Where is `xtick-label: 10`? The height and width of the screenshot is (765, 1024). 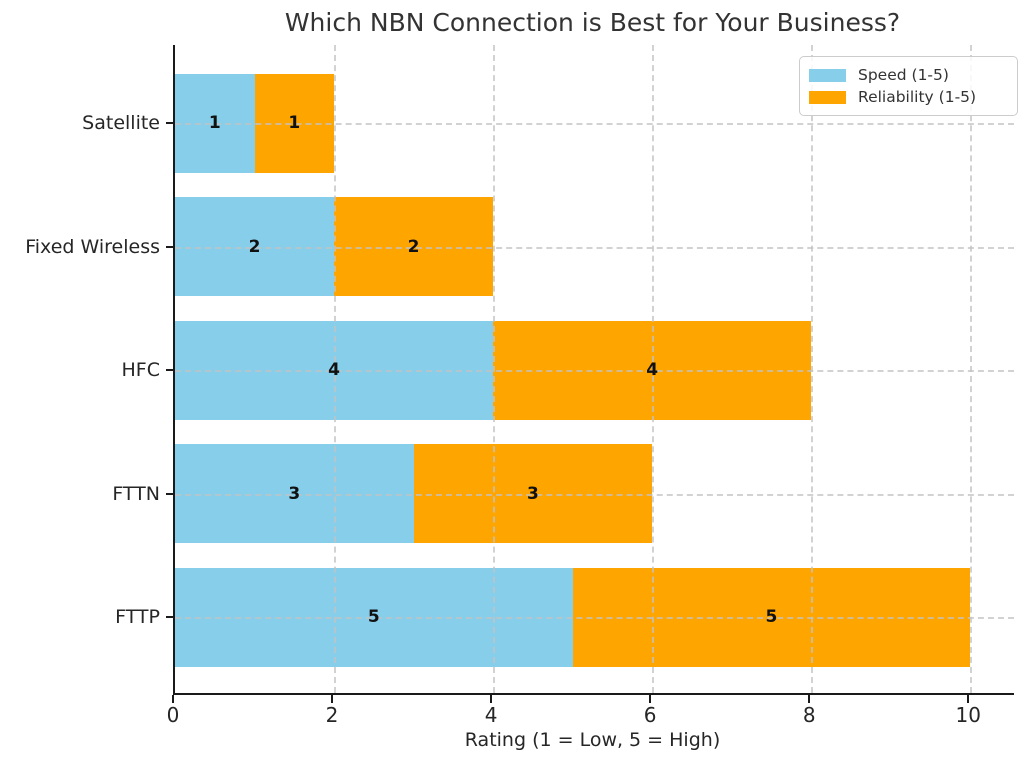
xtick-label: 10 is located at coordinates (968, 715).